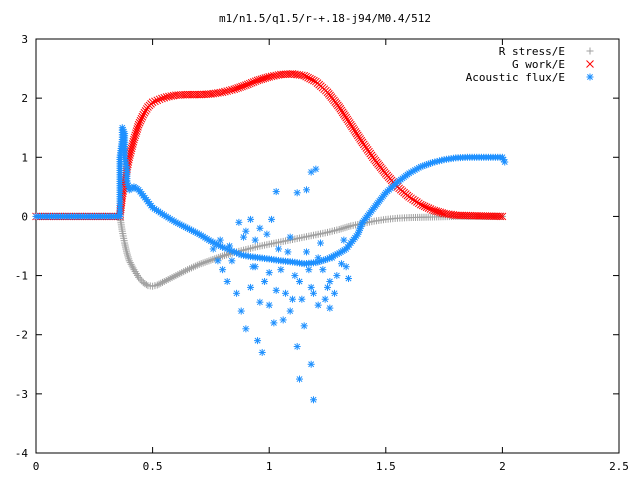 The width and height of the screenshot is (640, 484). Describe the element at coordinates (619, 466) in the screenshot. I see `x-tick-label: 2.5` at that location.